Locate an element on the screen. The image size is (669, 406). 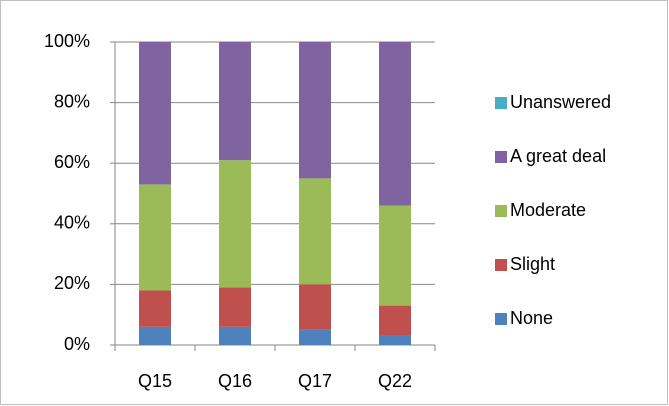
y-tick-label: 20% is located at coordinates (72, 283).